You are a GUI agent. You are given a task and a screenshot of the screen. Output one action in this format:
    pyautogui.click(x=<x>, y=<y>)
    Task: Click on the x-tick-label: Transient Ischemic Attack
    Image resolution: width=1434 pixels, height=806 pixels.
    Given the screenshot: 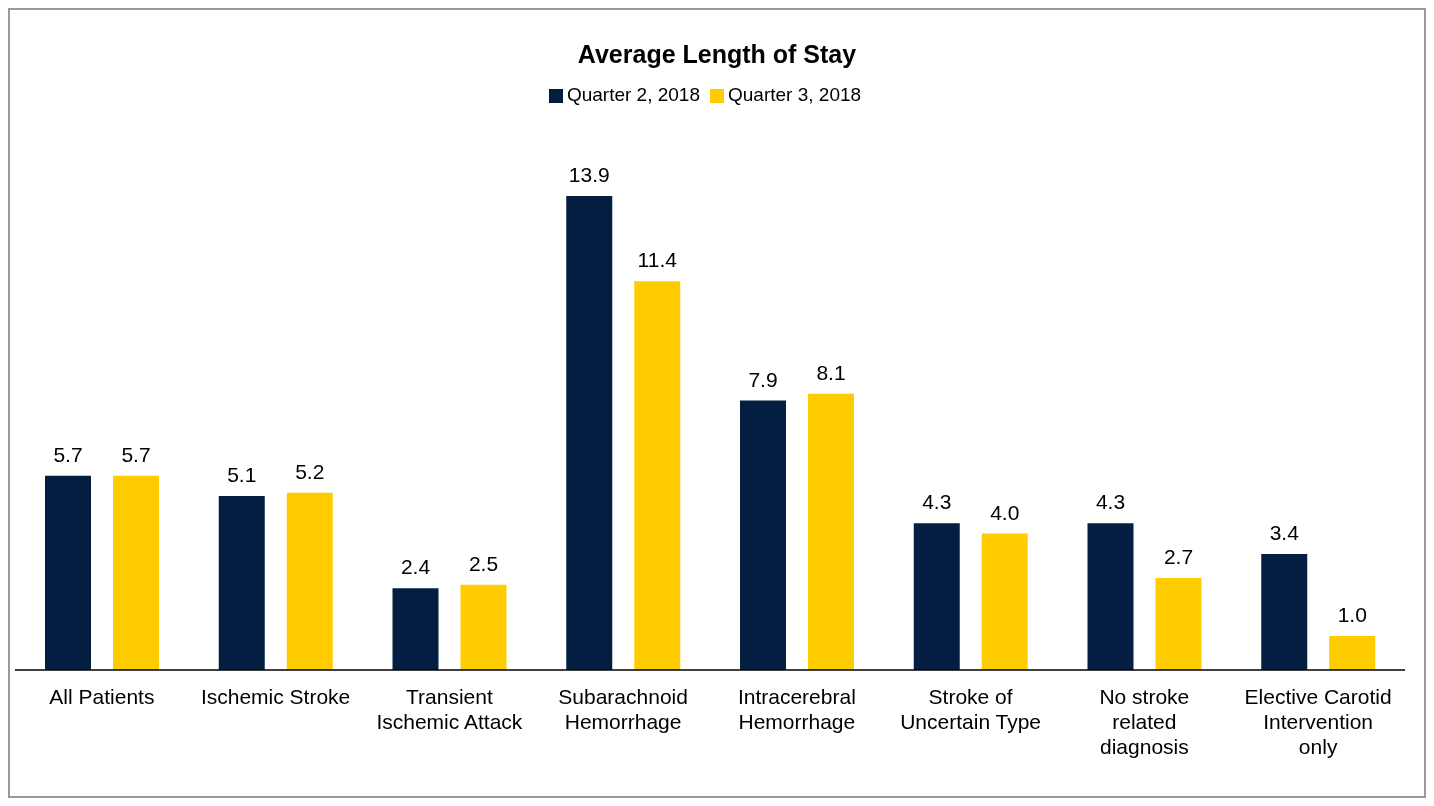 What is the action you would take?
    pyautogui.click(x=449, y=709)
    